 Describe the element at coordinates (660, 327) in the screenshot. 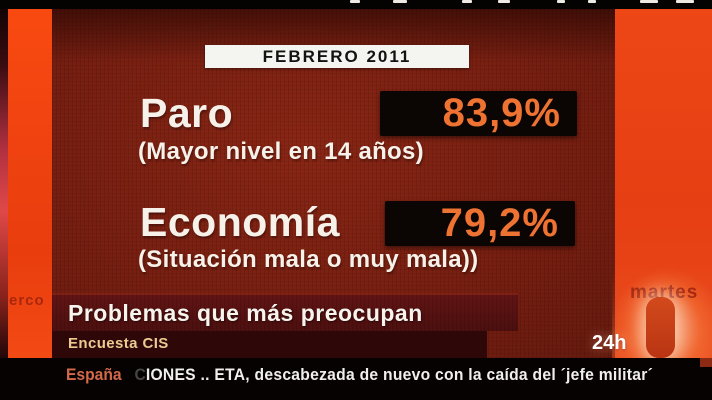

I see `tve1-logo-icon` at that location.